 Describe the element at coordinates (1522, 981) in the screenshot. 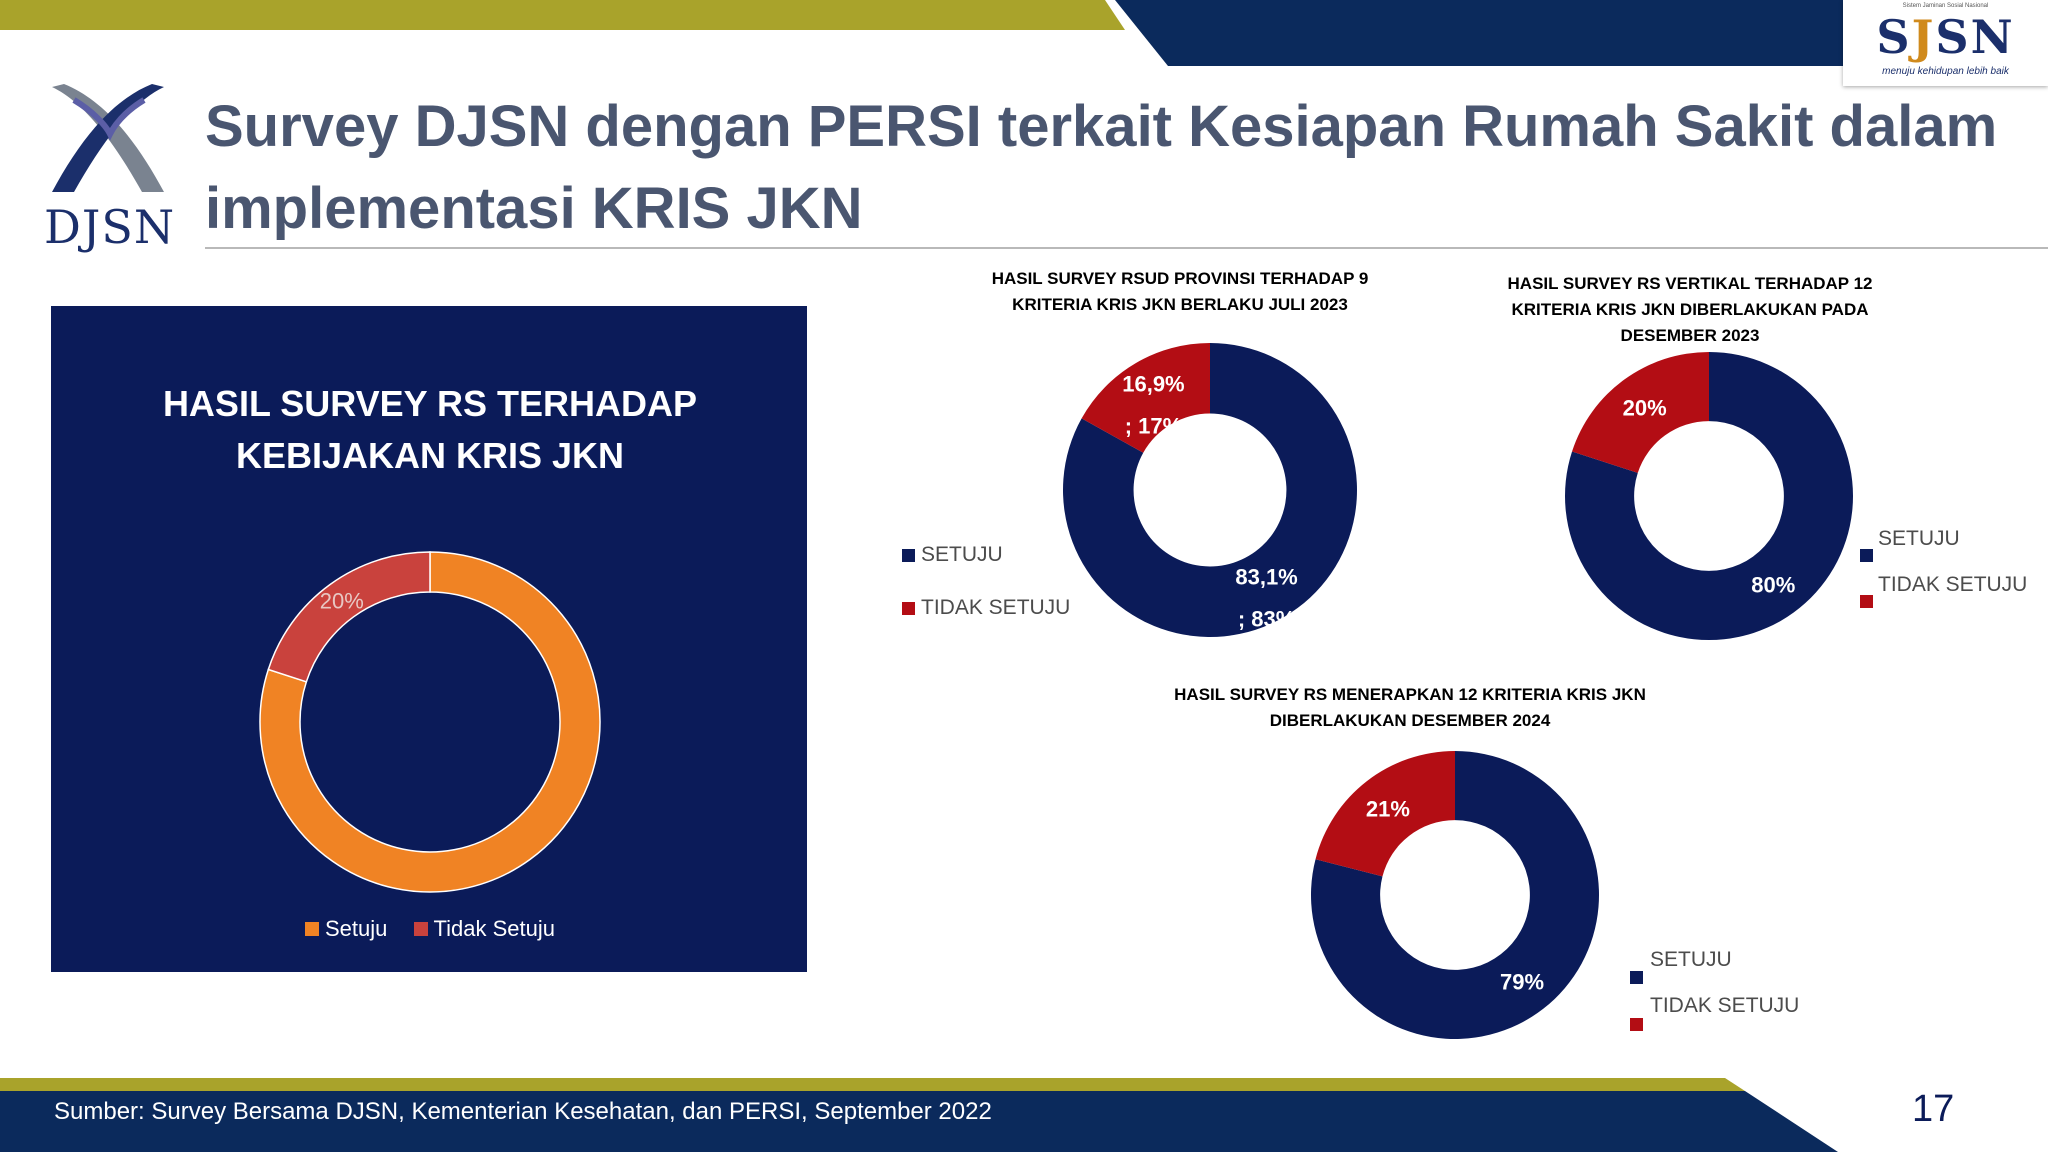

I see `data-label-0: 79%` at that location.